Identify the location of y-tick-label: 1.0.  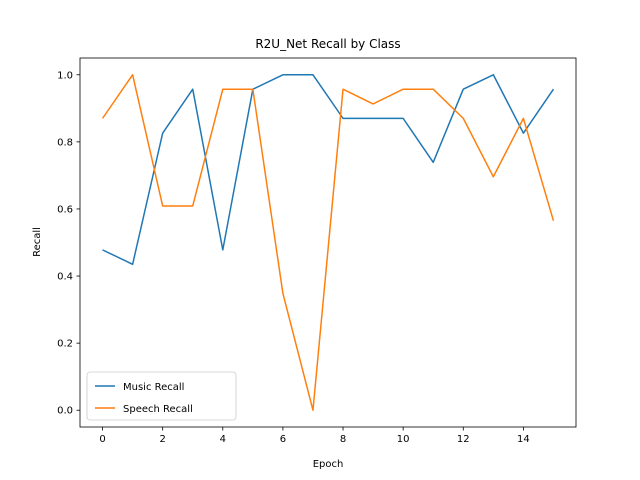
(65, 75).